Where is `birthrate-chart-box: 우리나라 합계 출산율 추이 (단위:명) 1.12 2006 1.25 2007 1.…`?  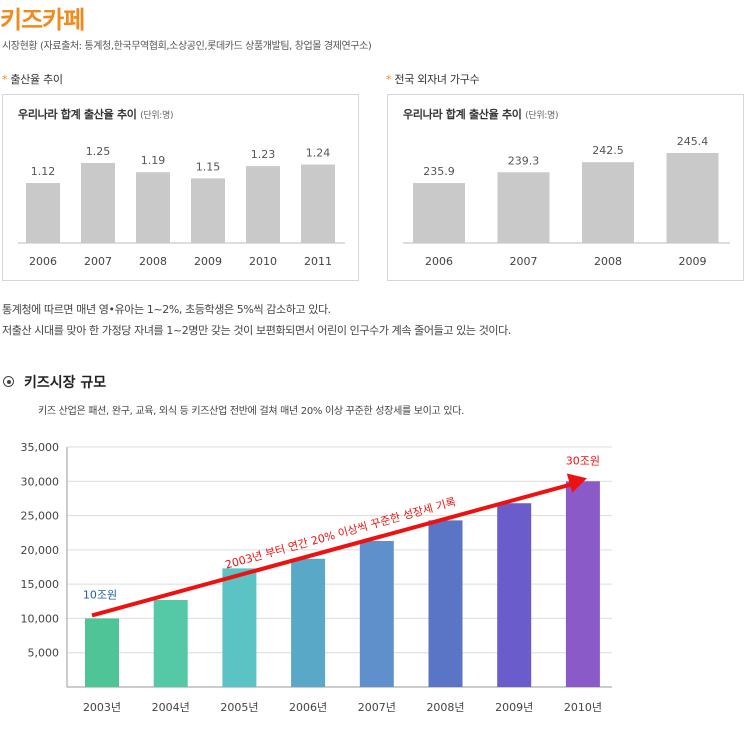 birthrate-chart-box: 우리나라 합계 출산율 추이 (단위:명) 1.12 2006 1.25 2007 1.… is located at coordinates (180, 187).